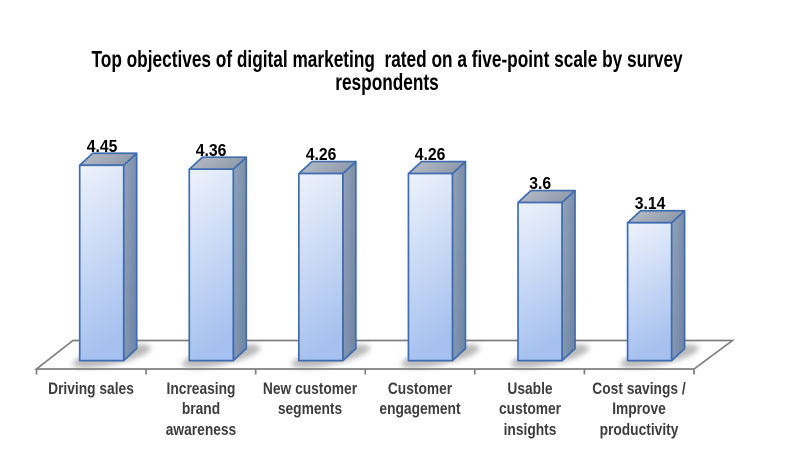  What do you see at coordinates (678, 285) in the screenshot?
I see `bar-cost-savings-improve-productivity-side-face` at bounding box center [678, 285].